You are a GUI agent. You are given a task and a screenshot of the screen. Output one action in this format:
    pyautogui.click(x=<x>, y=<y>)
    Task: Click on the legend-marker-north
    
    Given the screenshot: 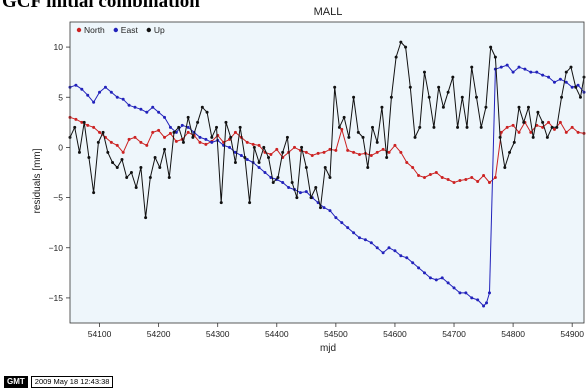 What is the action you would take?
    pyautogui.click(x=79, y=30)
    